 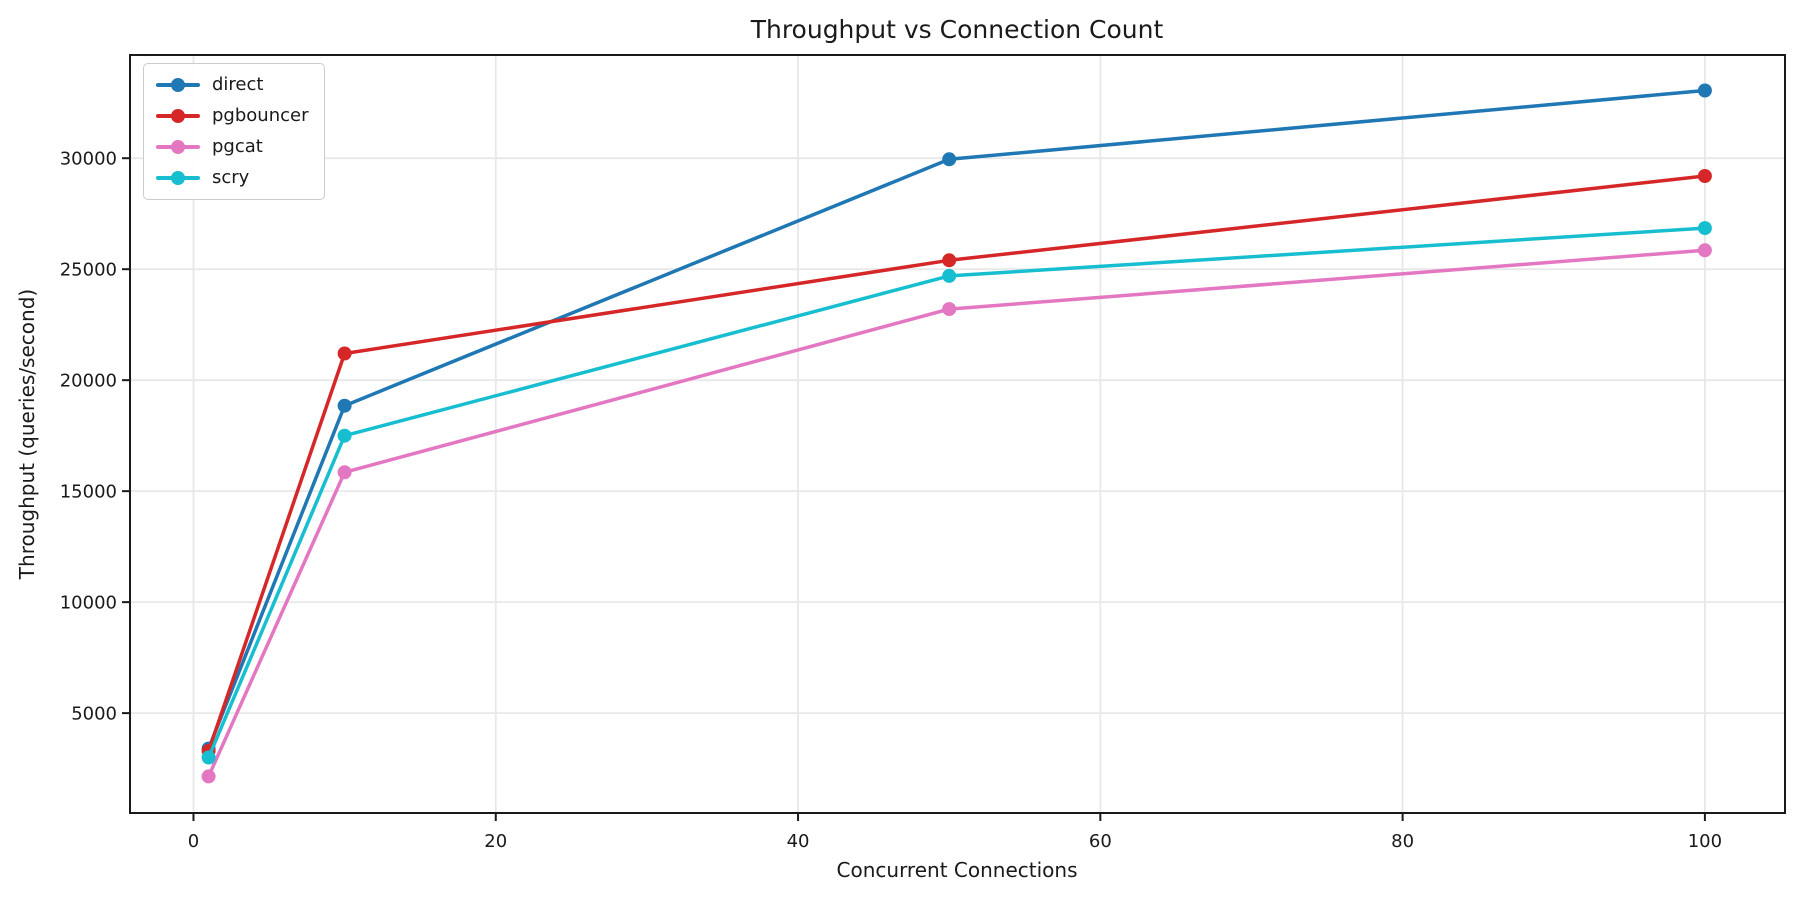 What do you see at coordinates (237, 146) in the screenshot?
I see `legend-label-pgcat: pgcat` at bounding box center [237, 146].